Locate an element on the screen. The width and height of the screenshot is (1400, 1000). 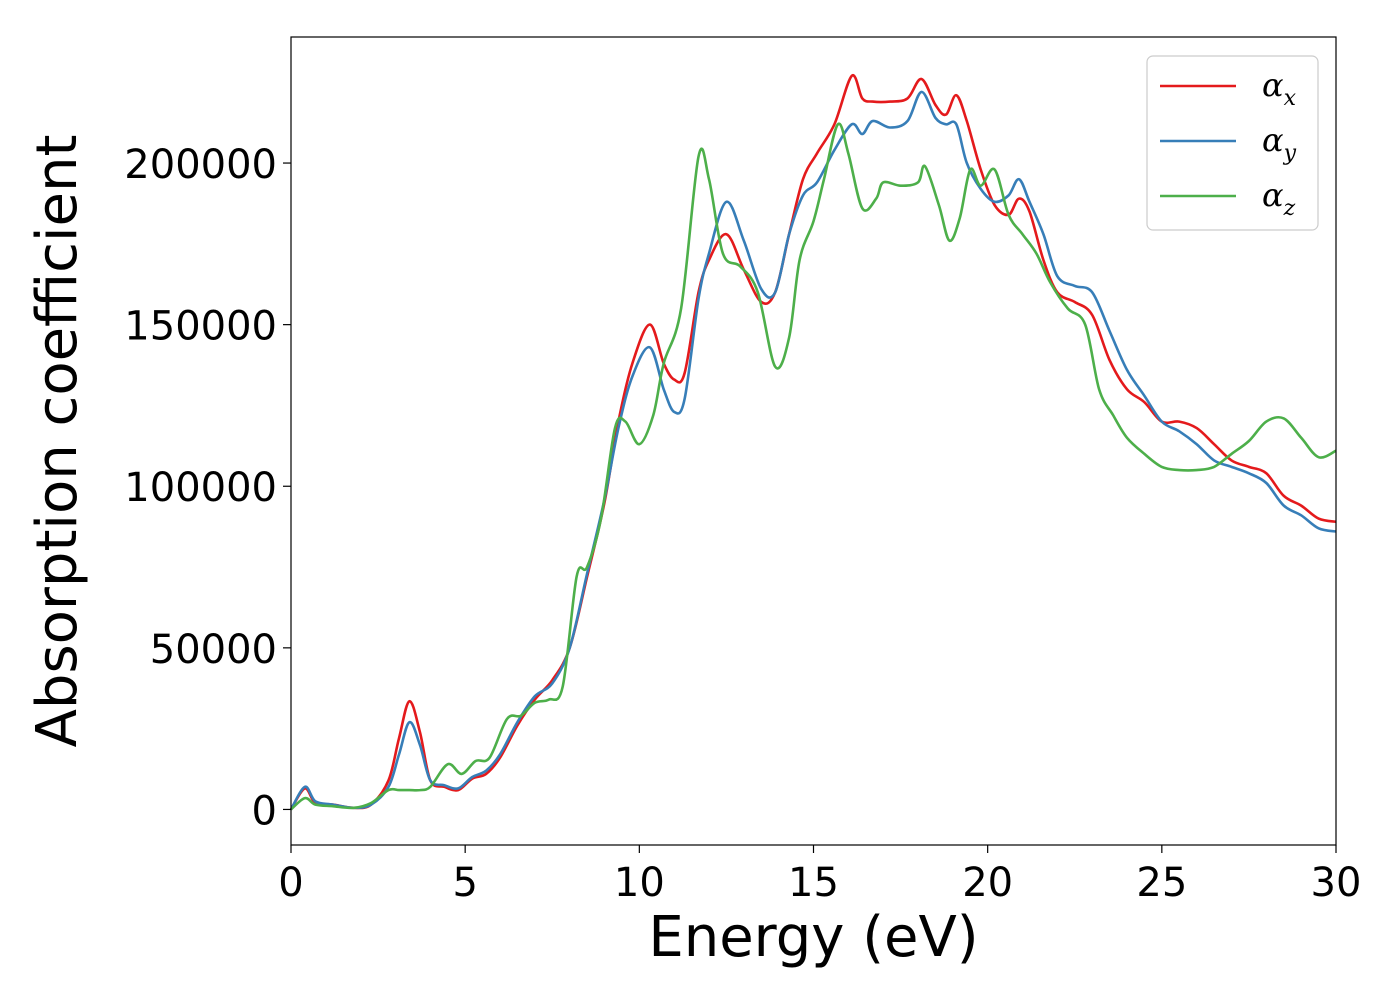
x-tick-label: 10 is located at coordinates (639, 883).